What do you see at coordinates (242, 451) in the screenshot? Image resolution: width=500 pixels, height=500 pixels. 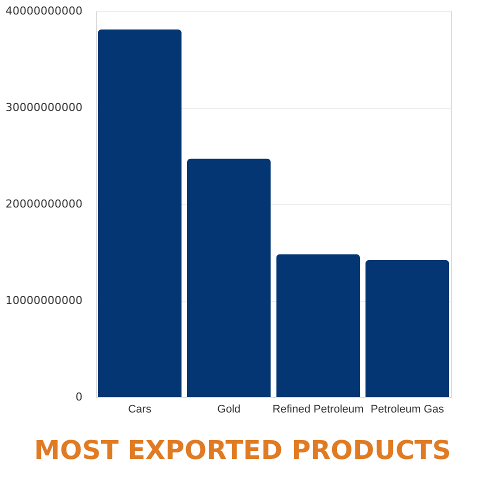 I see `text: MOST EXPORTED PRODUCTS` at bounding box center [242, 451].